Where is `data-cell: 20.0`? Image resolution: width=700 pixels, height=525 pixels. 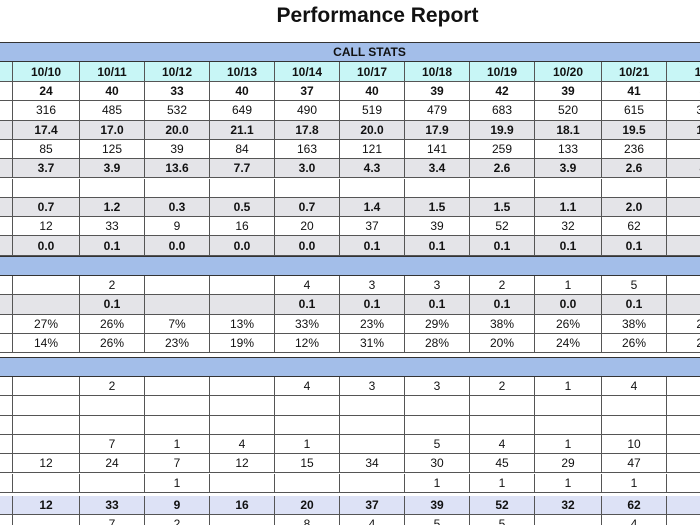
data-cell: 20.0 is located at coordinates (372, 130).